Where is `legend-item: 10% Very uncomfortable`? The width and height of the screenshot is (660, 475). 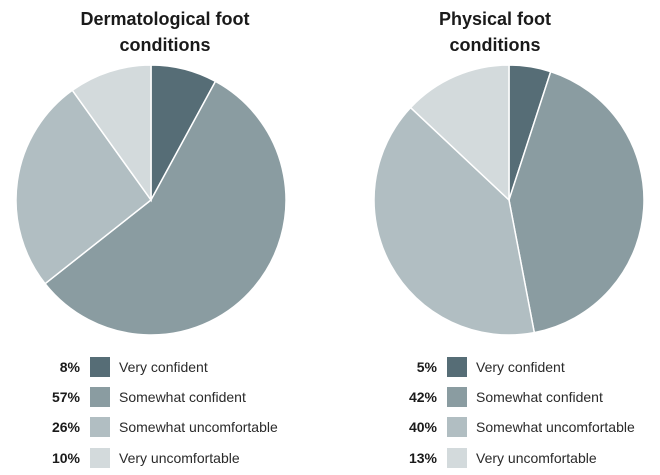
legend-item: 10% Very uncomfortable is located at coordinates (165, 458).